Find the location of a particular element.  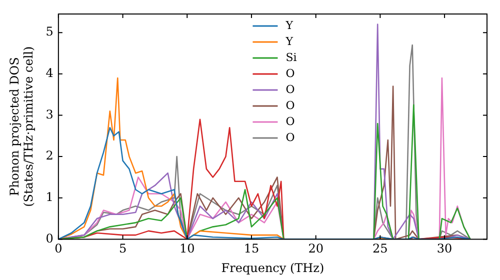

x-tick-label: 15 is located at coordinates (252, 249).